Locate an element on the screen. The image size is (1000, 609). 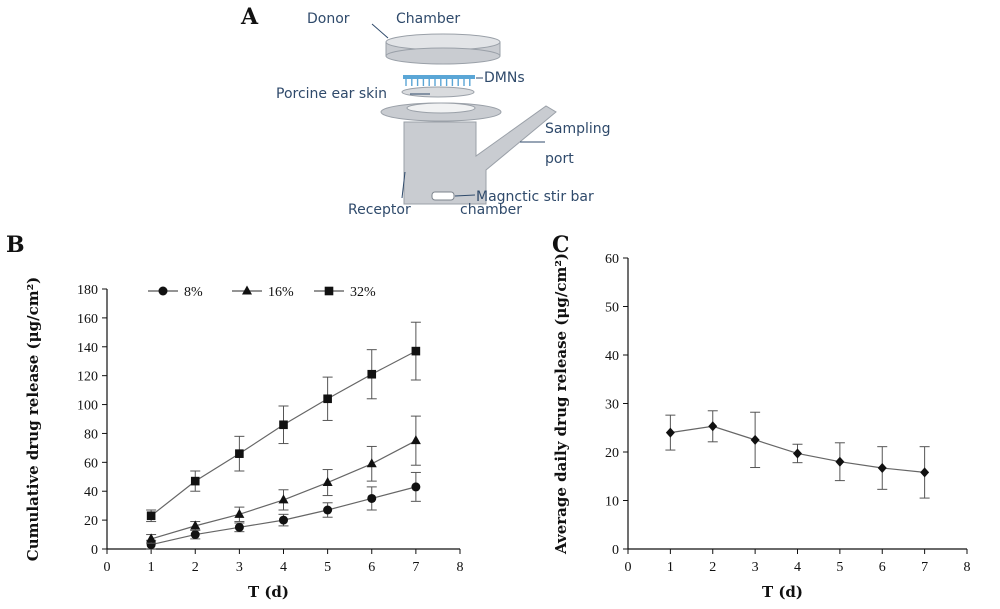
dmns-label: DMNs is located at coordinates (504, 78).